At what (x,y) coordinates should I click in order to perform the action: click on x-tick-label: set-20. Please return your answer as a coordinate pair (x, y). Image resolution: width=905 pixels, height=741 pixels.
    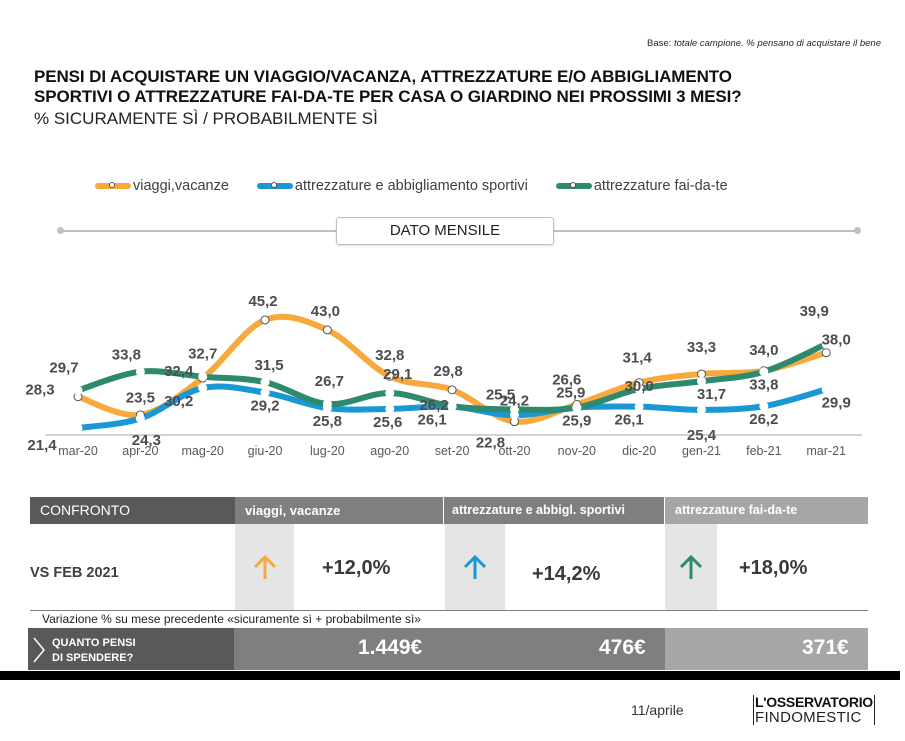
    Looking at the image, I should click on (452, 451).